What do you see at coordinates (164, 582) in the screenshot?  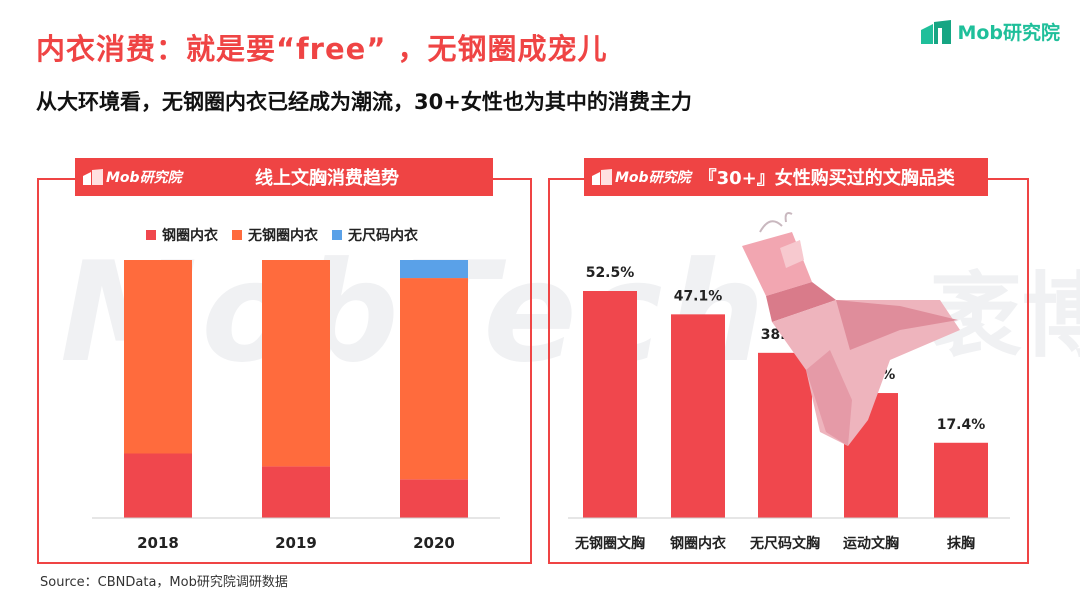 I see `source-note: Source：CBNData，Mob研究院调研数据` at bounding box center [164, 582].